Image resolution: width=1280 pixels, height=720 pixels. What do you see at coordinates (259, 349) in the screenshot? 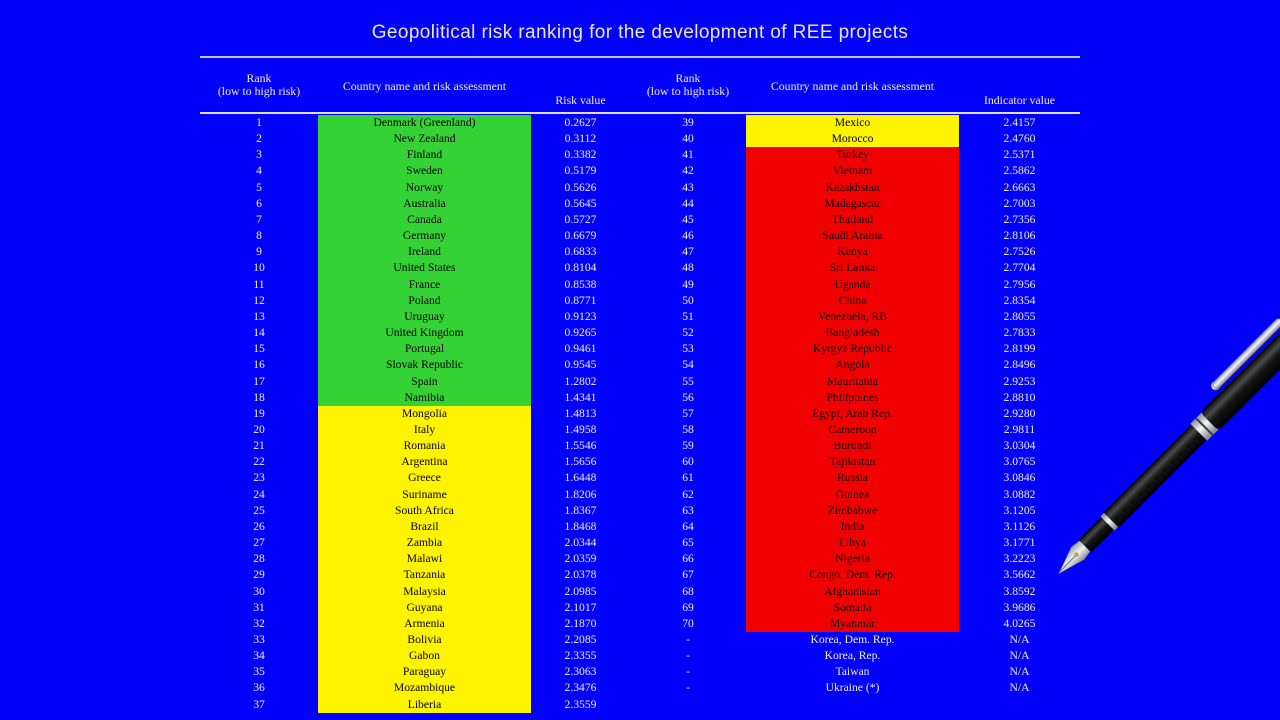
I see `rank-cell: 15` at bounding box center [259, 349].